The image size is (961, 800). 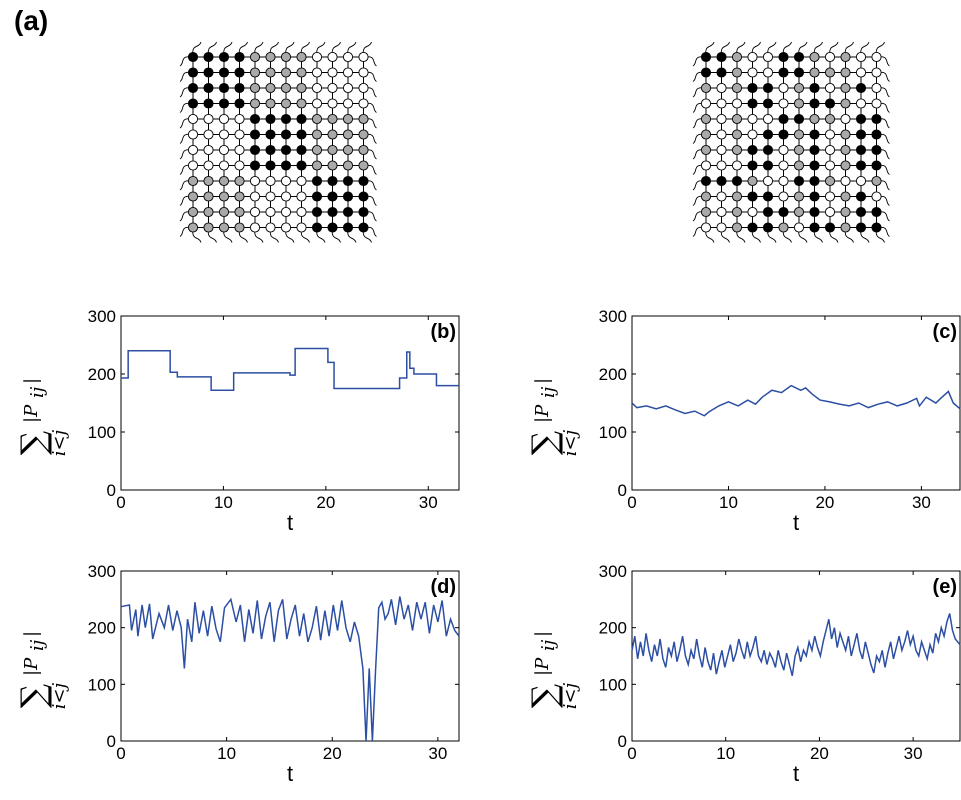 I want to click on axes-frame, so click(x=796, y=403).